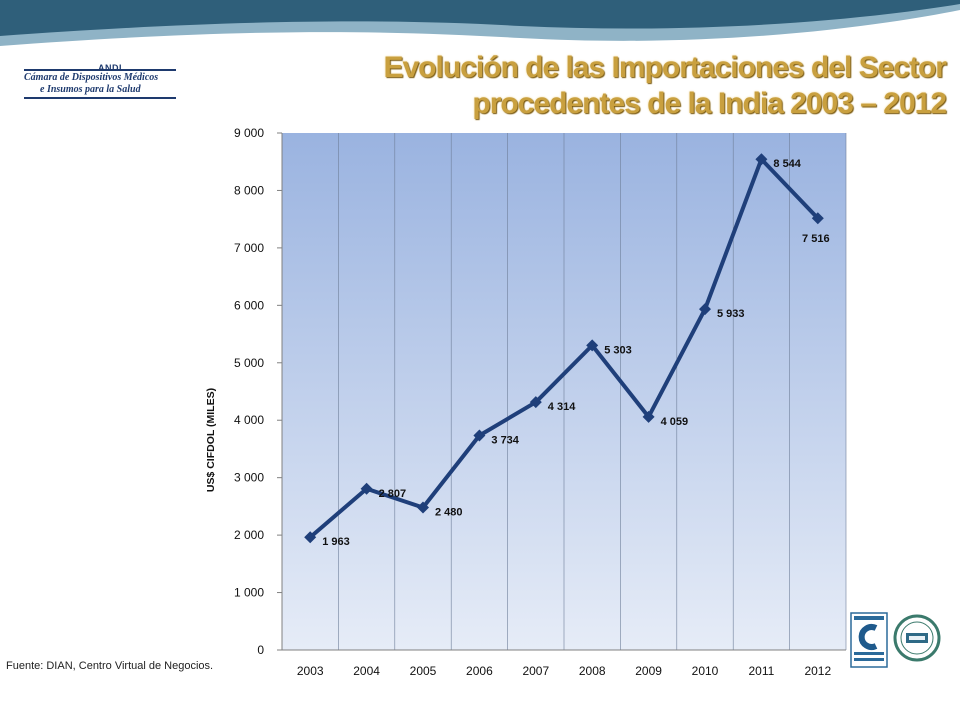 The image size is (960, 720). What do you see at coordinates (249, 363) in the screenshot?
I see `y-tick-label: 5 000` at bounding box center [249, 363].